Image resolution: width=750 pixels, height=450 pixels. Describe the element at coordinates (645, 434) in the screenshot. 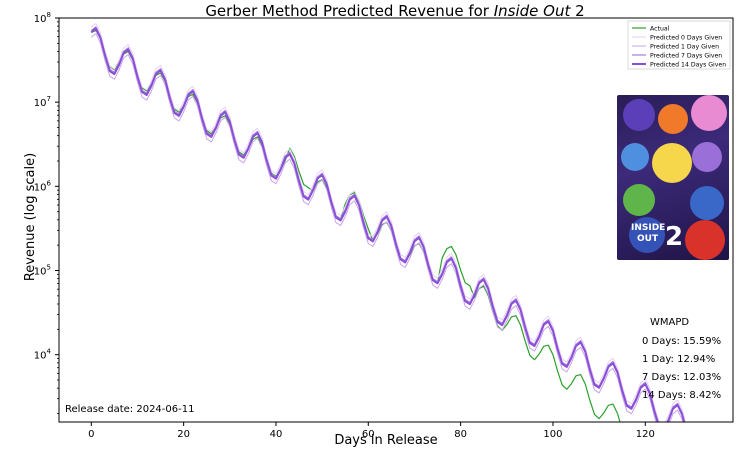

I see `x-tick-label: 120` at that location.